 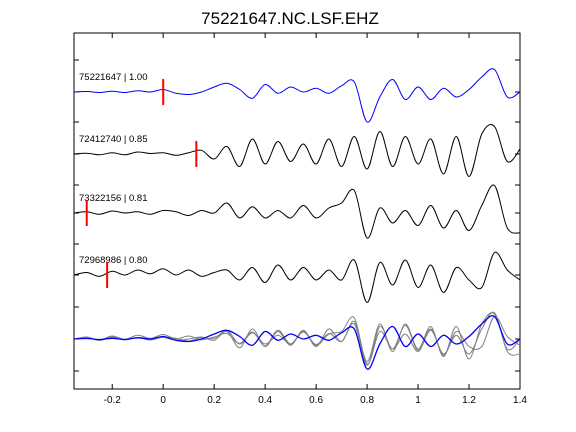 I want to click on trace-75221647: 75221647 | 1.00, so click(x=297, y=95).